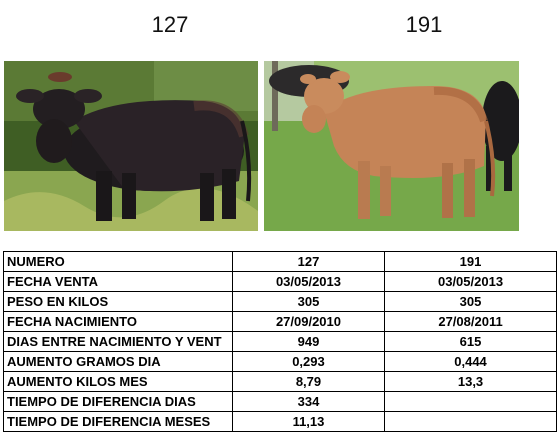 The width and height of the screenshot is (557, 443). I want to click on row-label: TIEMPO DE DIFERENCIA MESES, so click(118, 421).